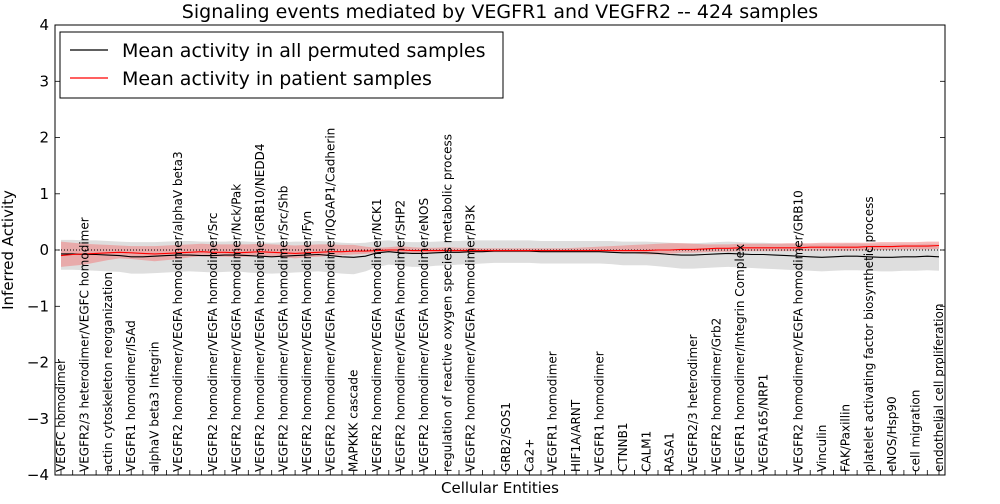 This screenshot has height=504, width=1000. I want to click on entity-label: FAK/Paxillin, so click(845, 438).